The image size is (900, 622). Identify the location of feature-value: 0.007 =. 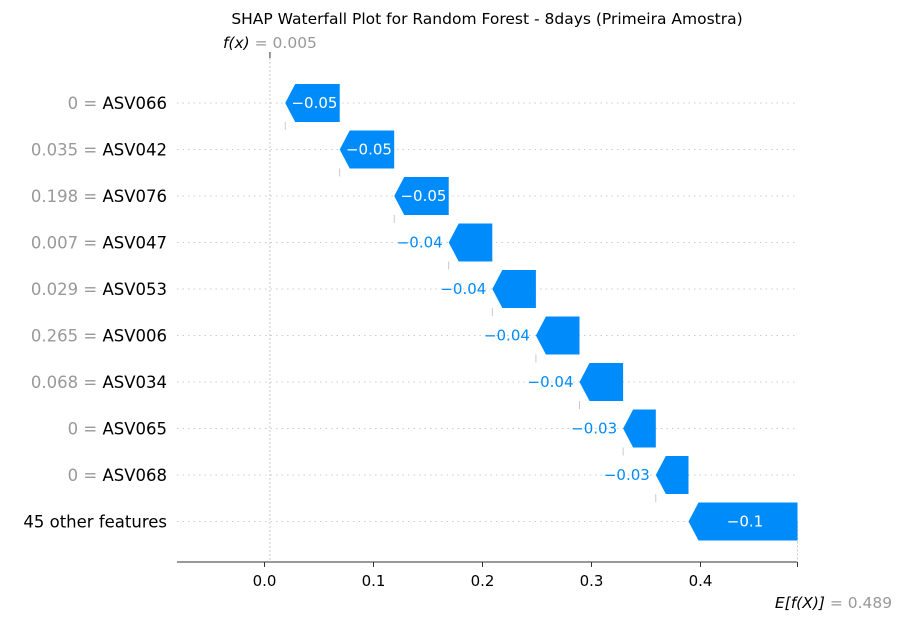
(64, 243).